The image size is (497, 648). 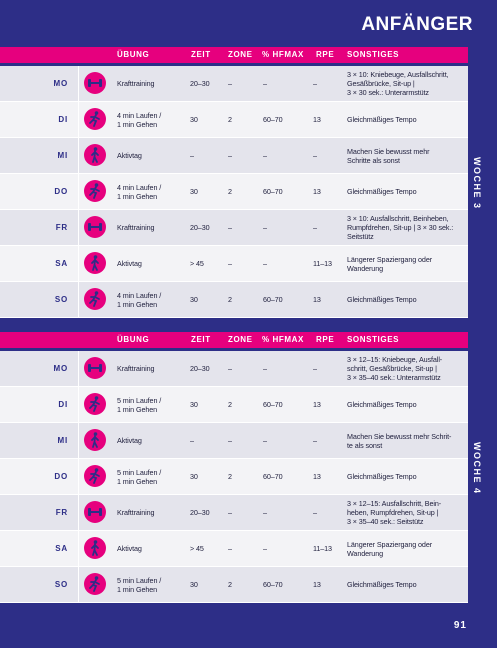 What do you see at coordinates (129, 263) in the screenshot?
I see `table-cell: Aktivtag` at bounding box center [129, 263].